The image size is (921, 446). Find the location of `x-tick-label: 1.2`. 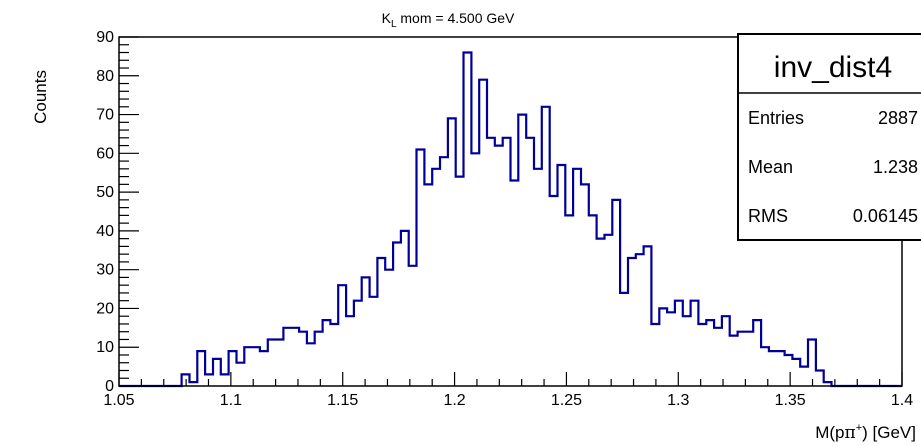

x-tick-label: 1.2 is located at coordinates (454, 400).